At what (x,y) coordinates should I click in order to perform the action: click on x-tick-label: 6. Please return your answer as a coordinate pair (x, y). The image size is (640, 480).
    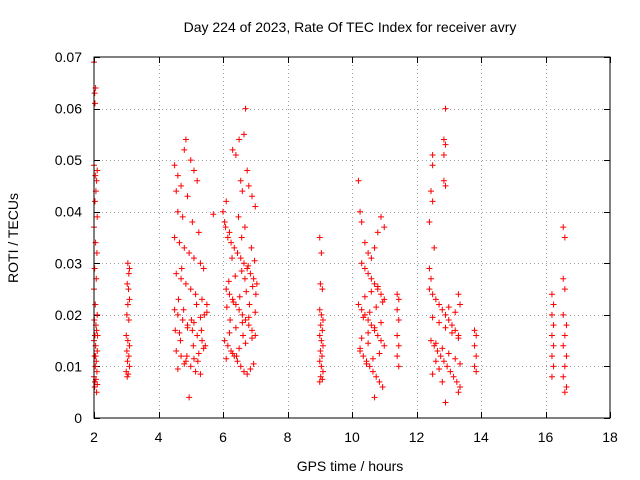
    Looking at the image, I should click on (223, 437).